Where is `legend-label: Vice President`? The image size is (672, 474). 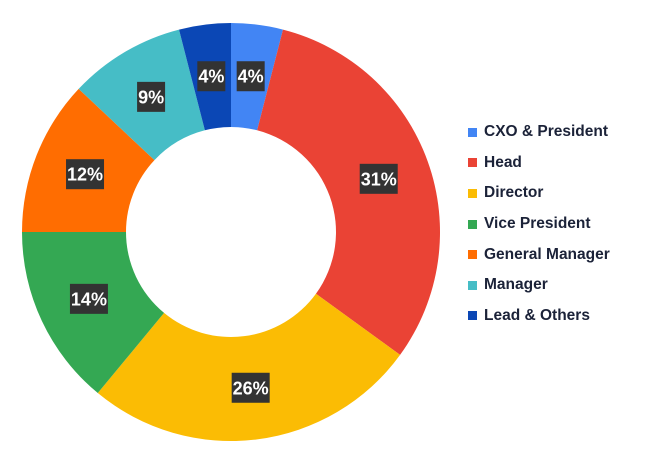
legend-label: Vice President is located at coordinates (537, 224).